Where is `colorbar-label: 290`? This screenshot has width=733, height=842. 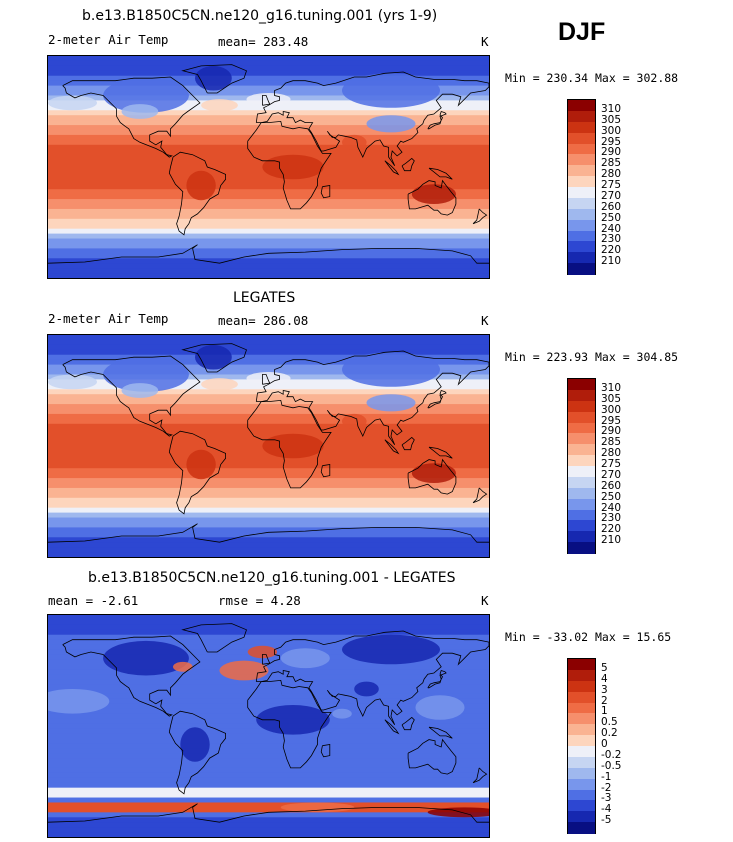 colorbar-label: 290 is located at coordinates (611, 152).